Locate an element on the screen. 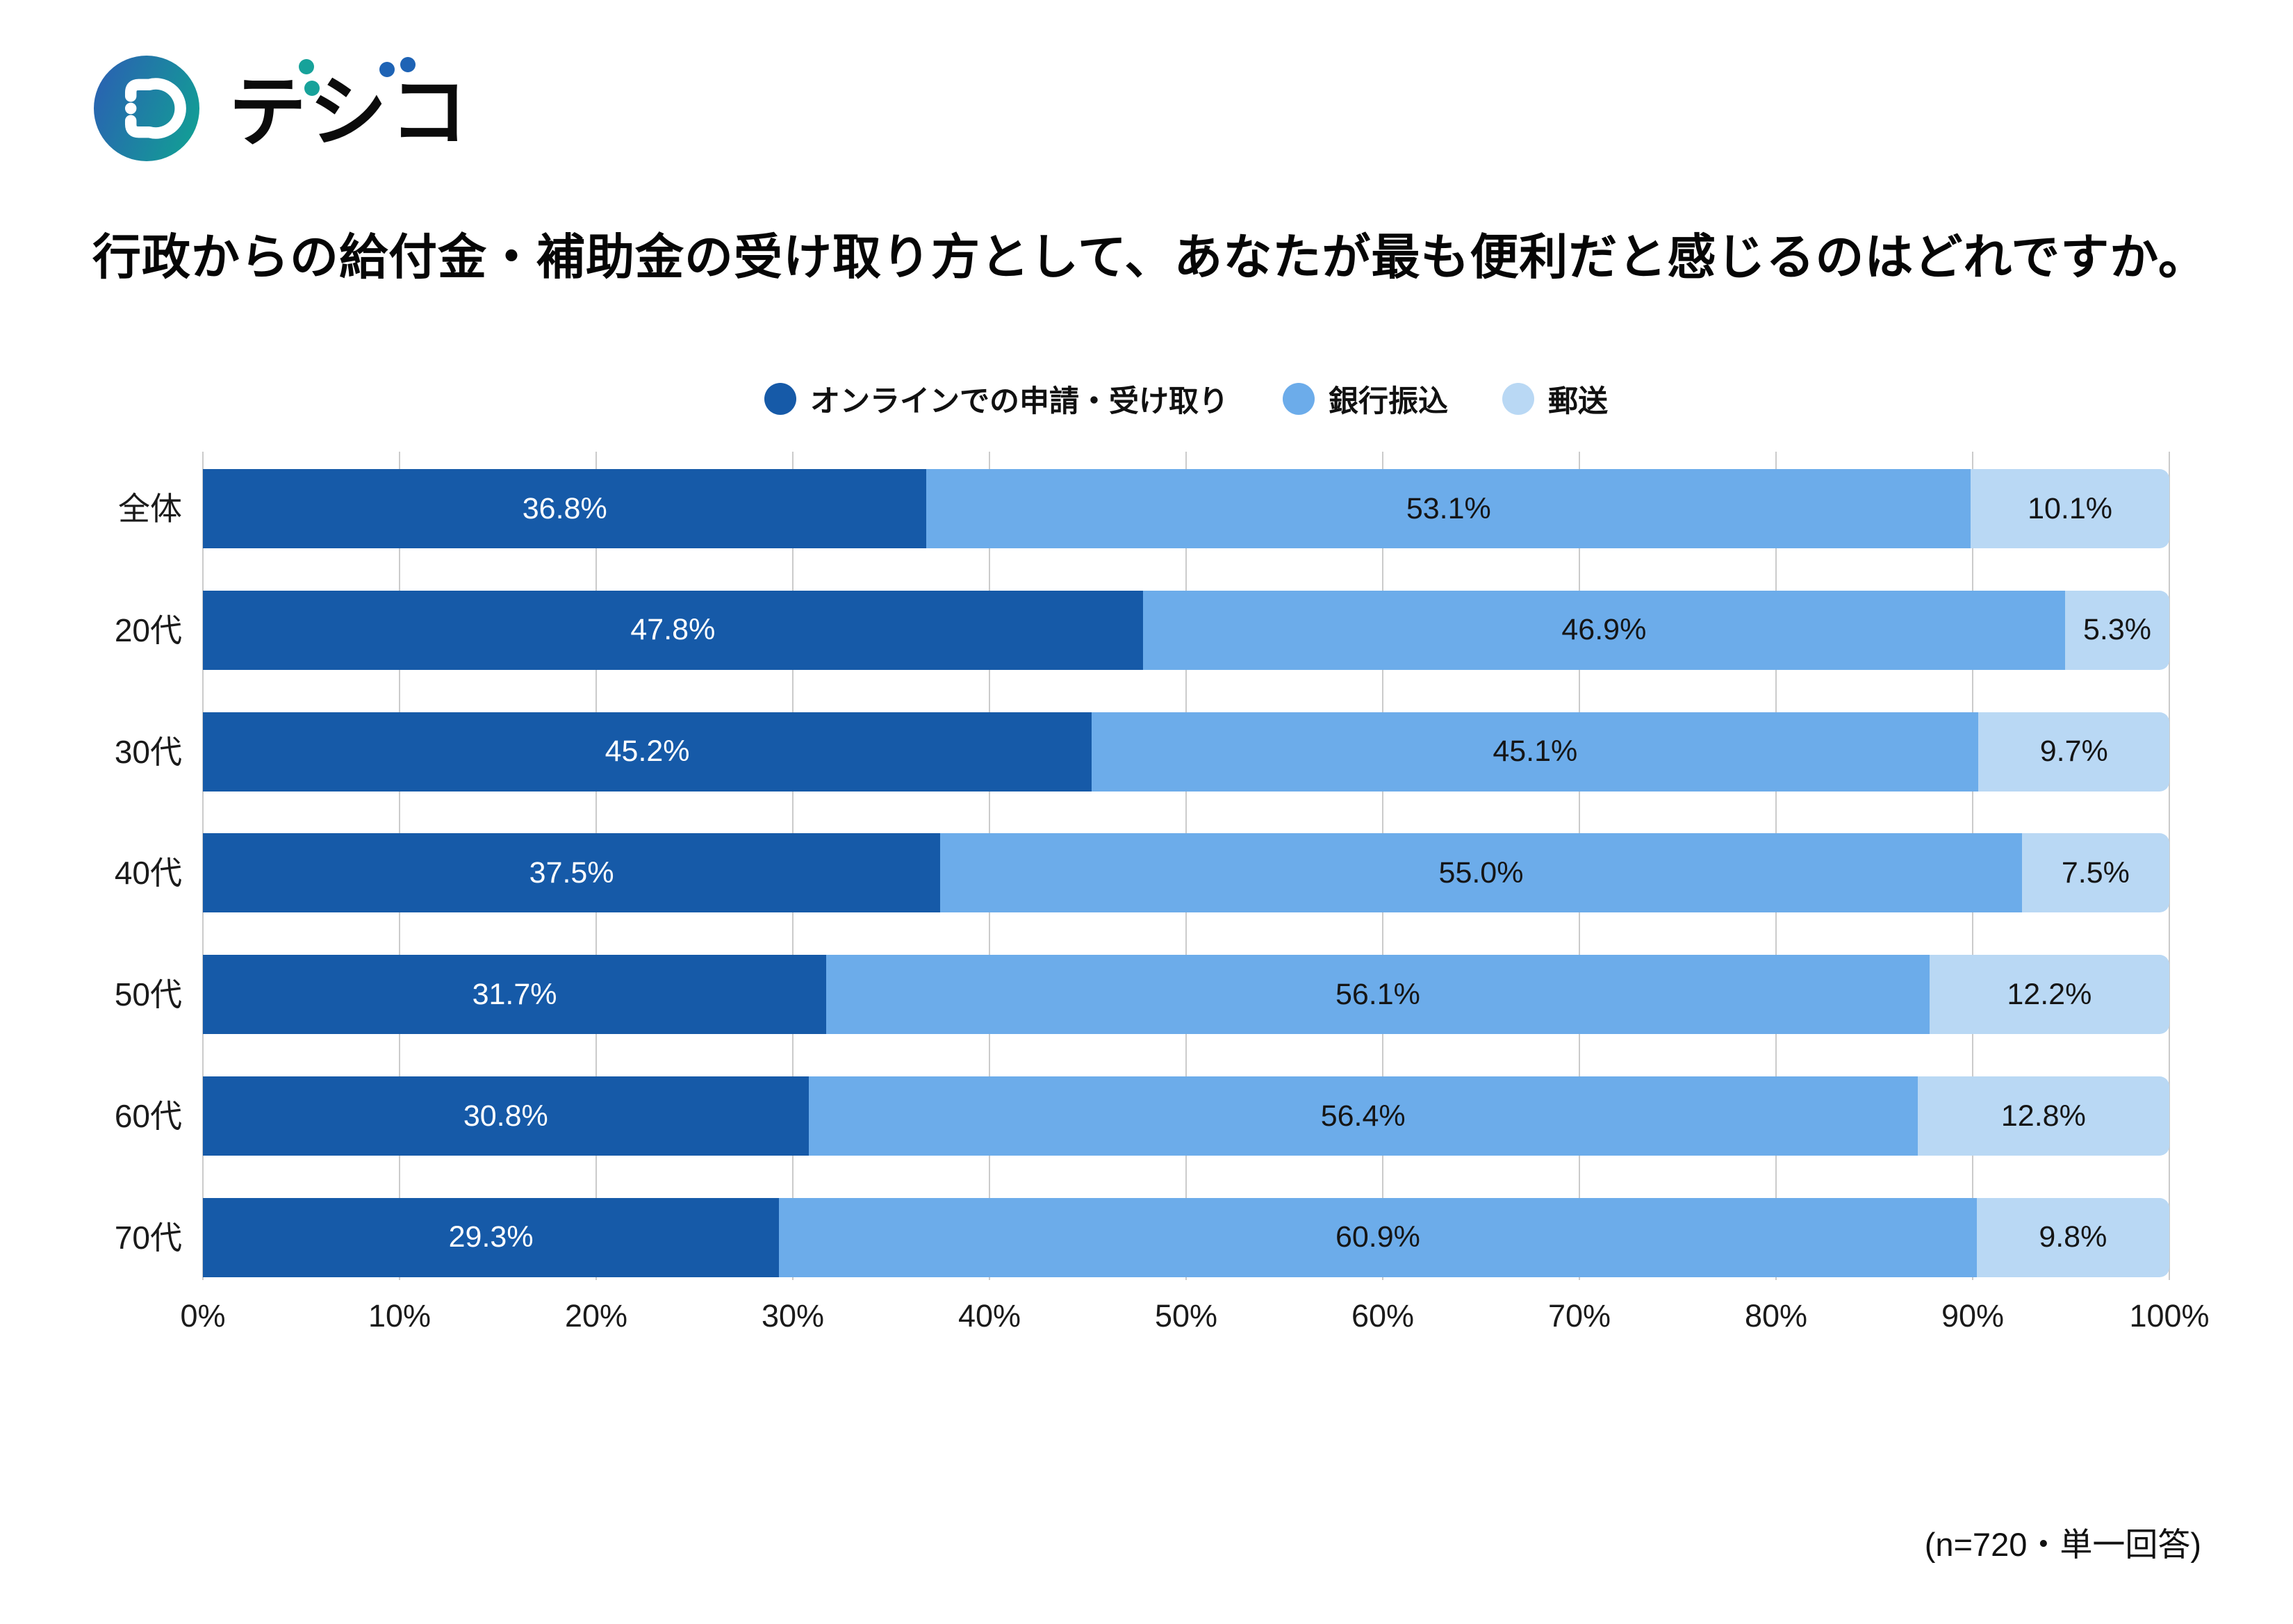 The image size is (2293, 1624). bar-value-label: 10.1% is located at coordinates (2070, 508).